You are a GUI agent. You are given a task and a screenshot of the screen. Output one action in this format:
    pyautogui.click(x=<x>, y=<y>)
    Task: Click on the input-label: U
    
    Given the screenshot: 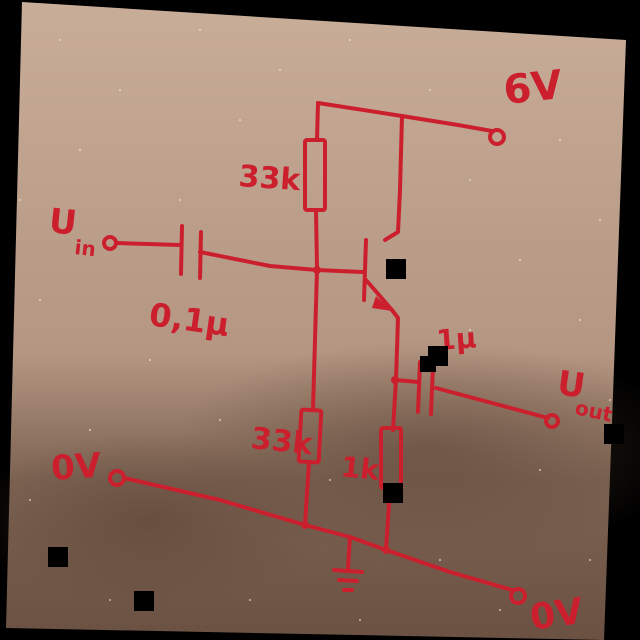 What is the action you would take?
    pyautogui.click(x=63, y=222)
    